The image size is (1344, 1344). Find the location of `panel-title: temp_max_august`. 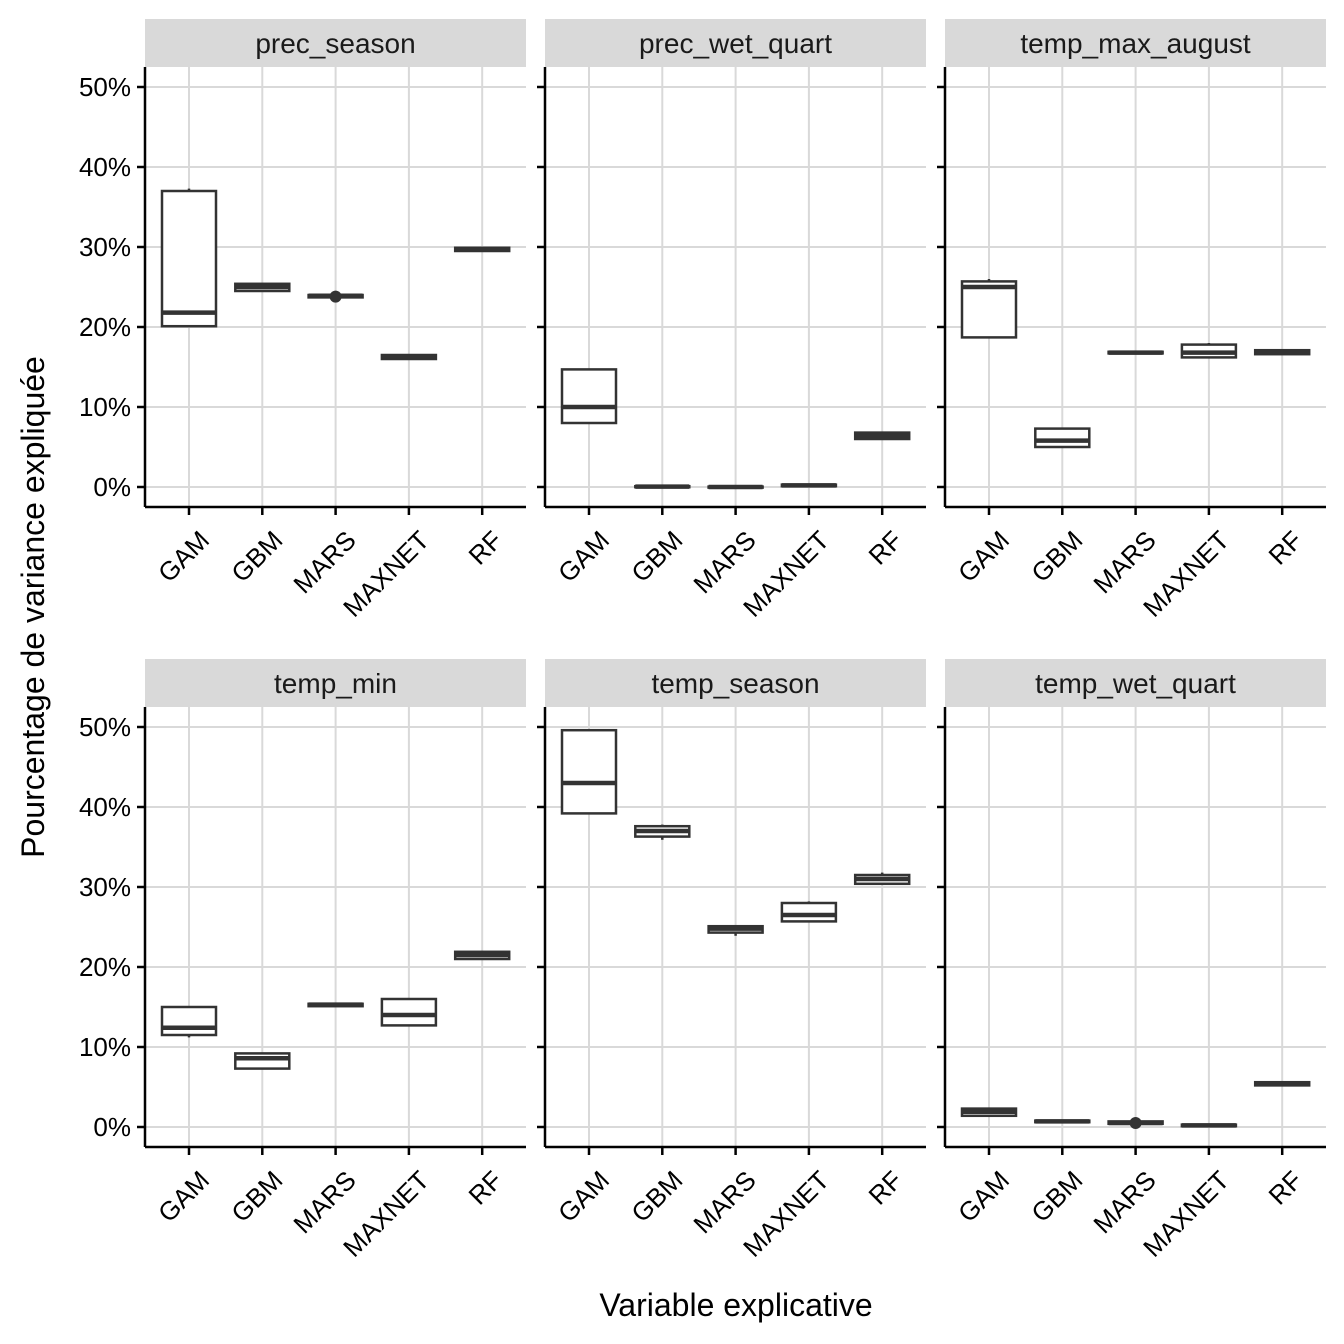

panel-title: temp_max_august is located at coordinates (1135, 43).